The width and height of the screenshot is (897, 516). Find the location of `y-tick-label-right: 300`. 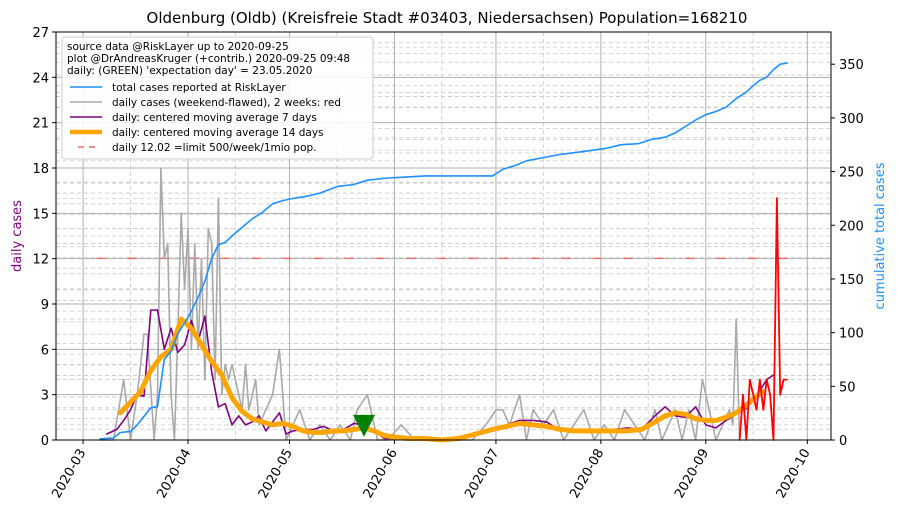

y-tick-label-right: 300 is located at coordinates (851, 119).